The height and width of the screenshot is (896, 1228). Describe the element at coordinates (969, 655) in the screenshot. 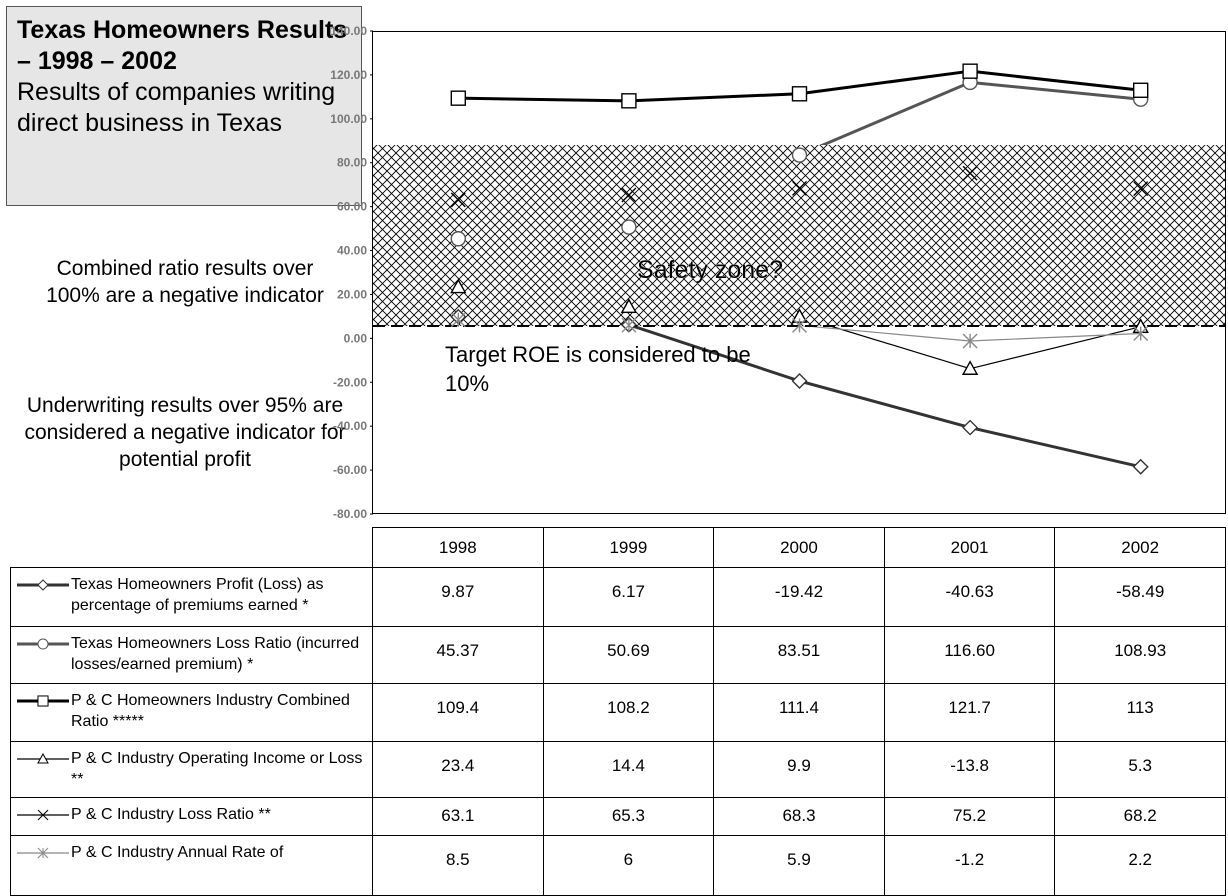

I see `table-cell: 116.60` at that location.